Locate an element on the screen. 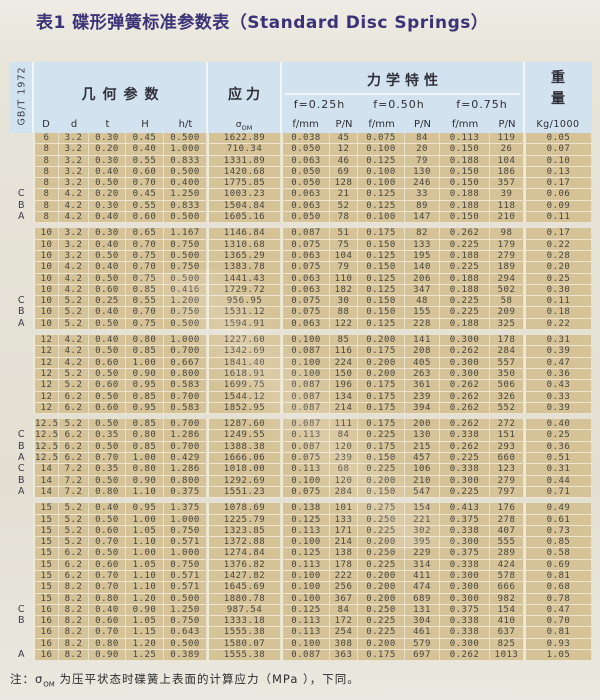  table-cell: 1013 is located at coordinates (507, 656).